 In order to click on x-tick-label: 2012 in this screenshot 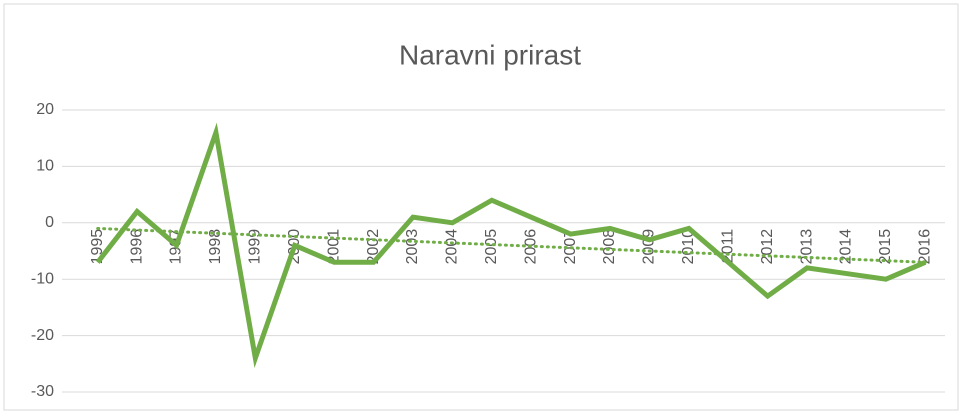, I will do `click(767, 247)`.